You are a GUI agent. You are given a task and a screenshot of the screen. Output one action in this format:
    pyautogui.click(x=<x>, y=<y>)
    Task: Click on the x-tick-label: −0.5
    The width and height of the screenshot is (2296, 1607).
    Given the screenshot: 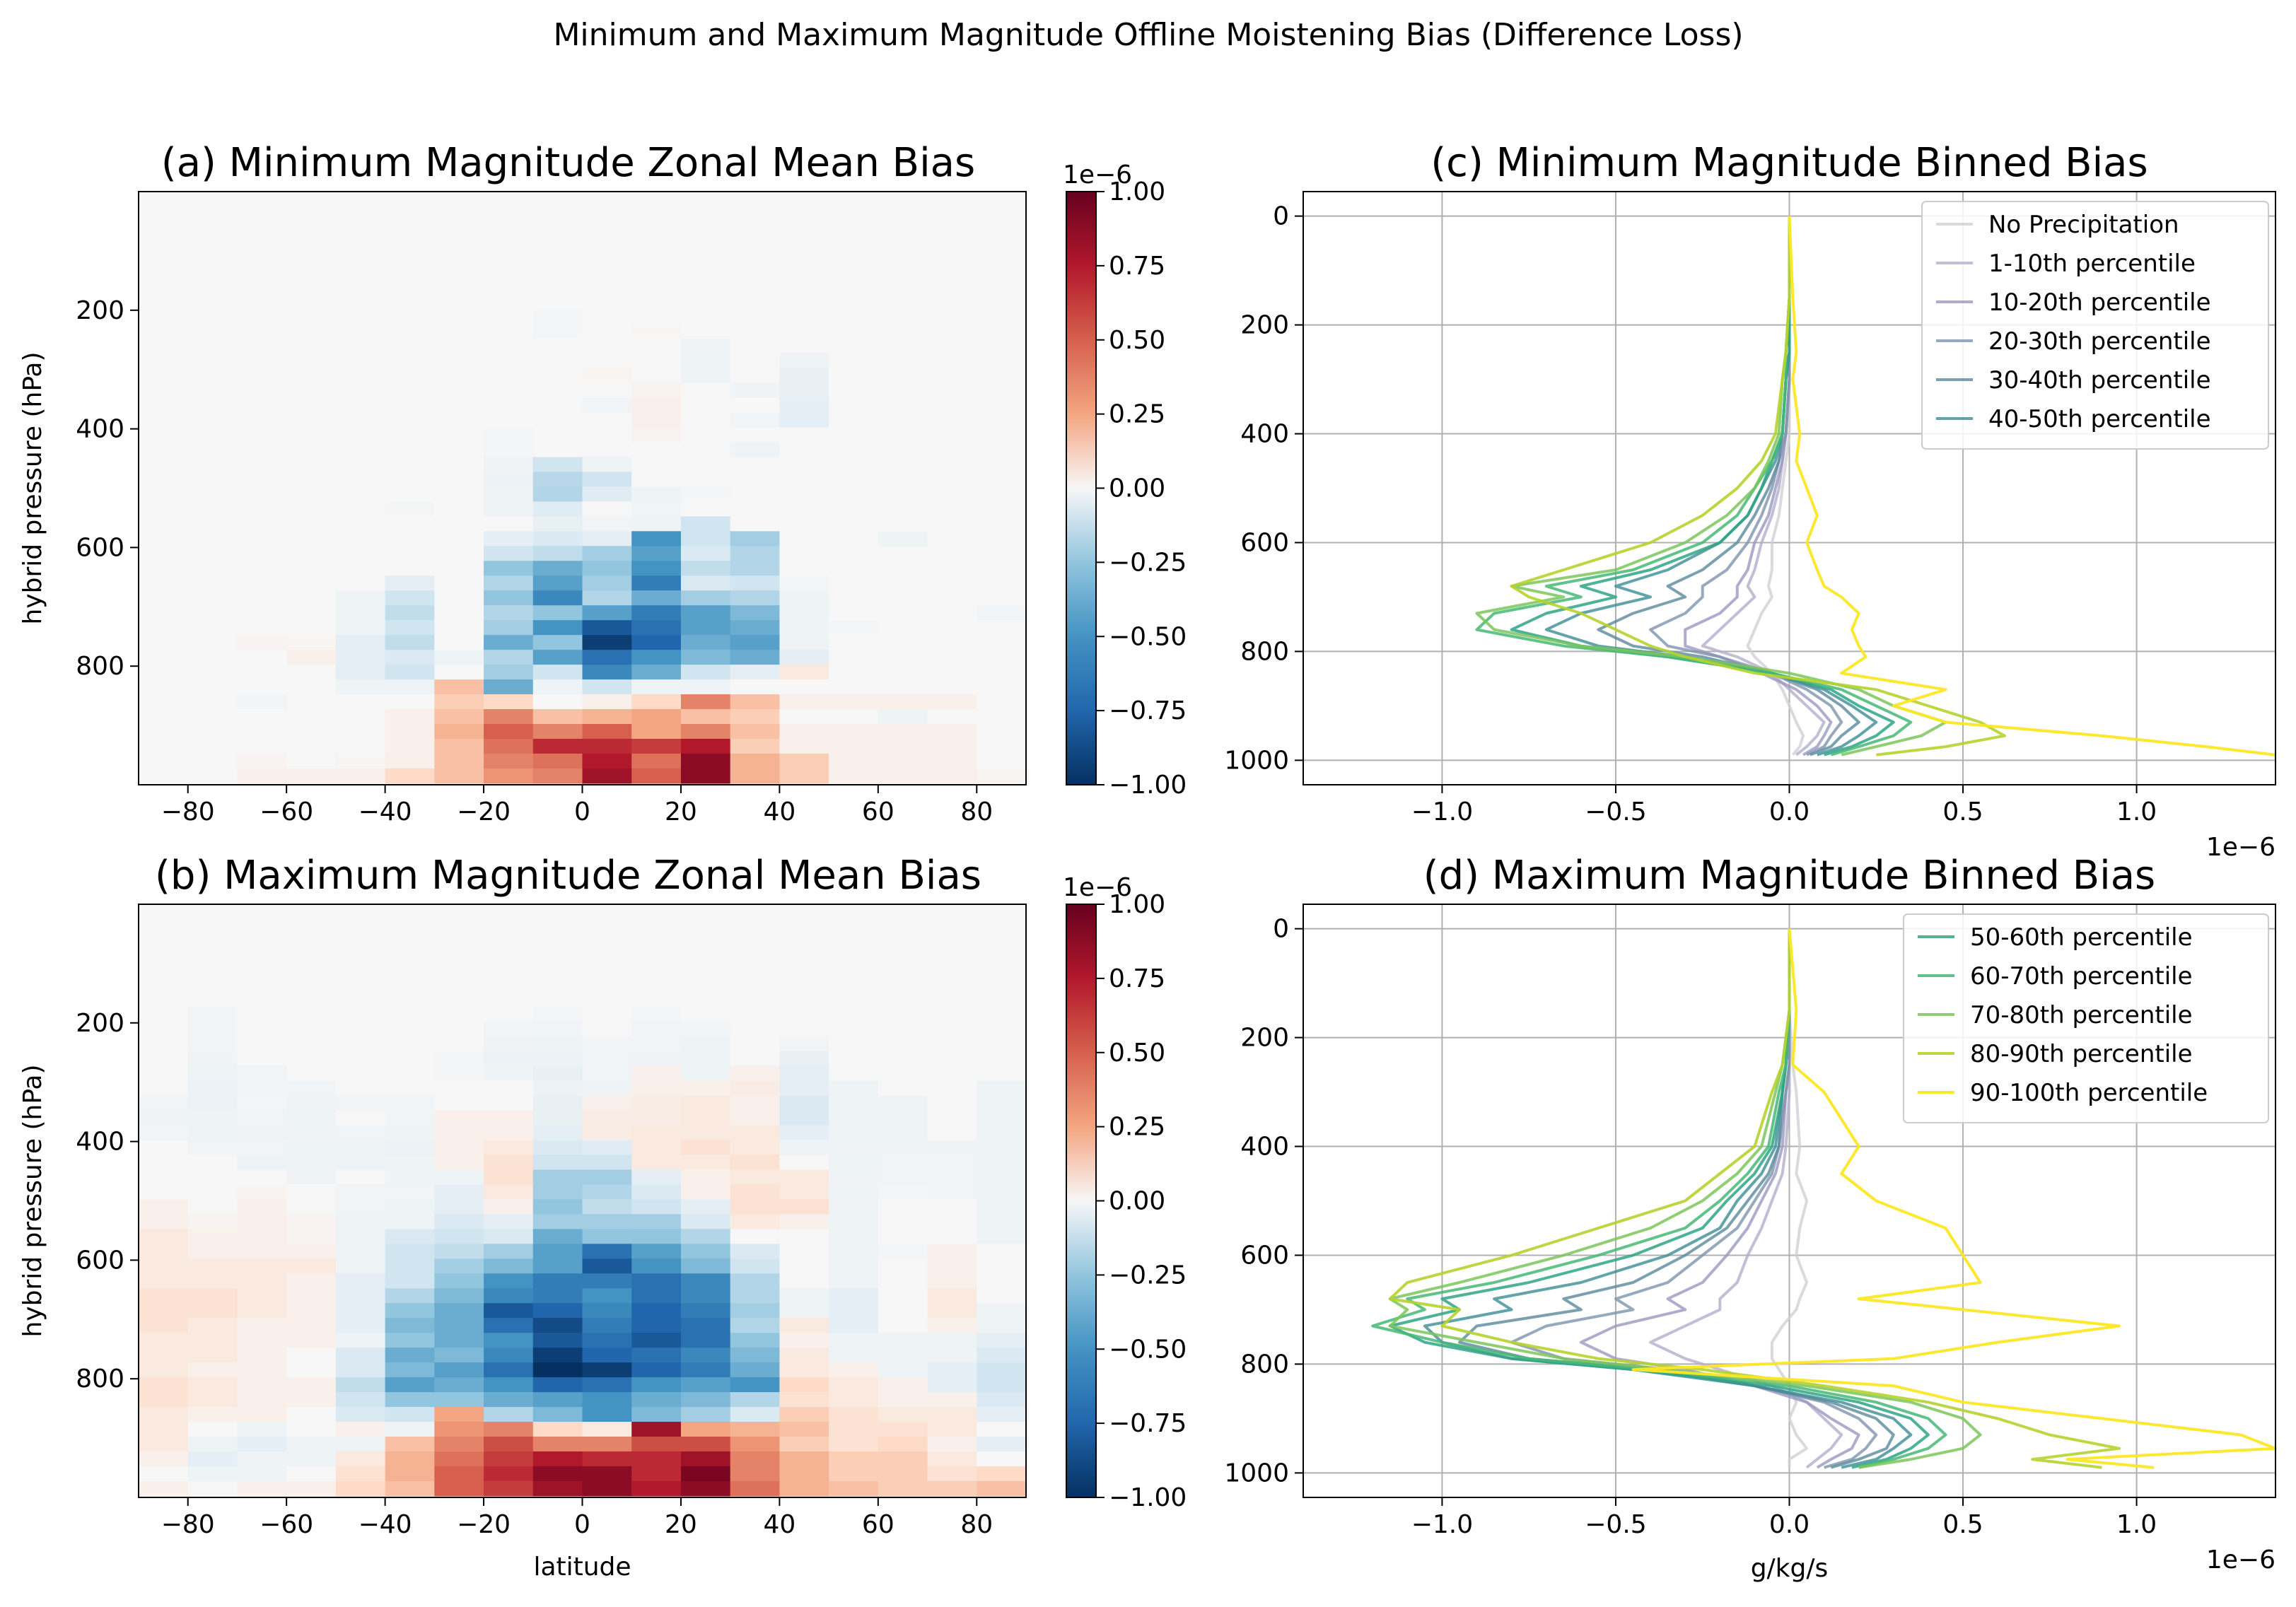 What is the action you would take?
    pyautogui.click(x=1616, y=811)
    